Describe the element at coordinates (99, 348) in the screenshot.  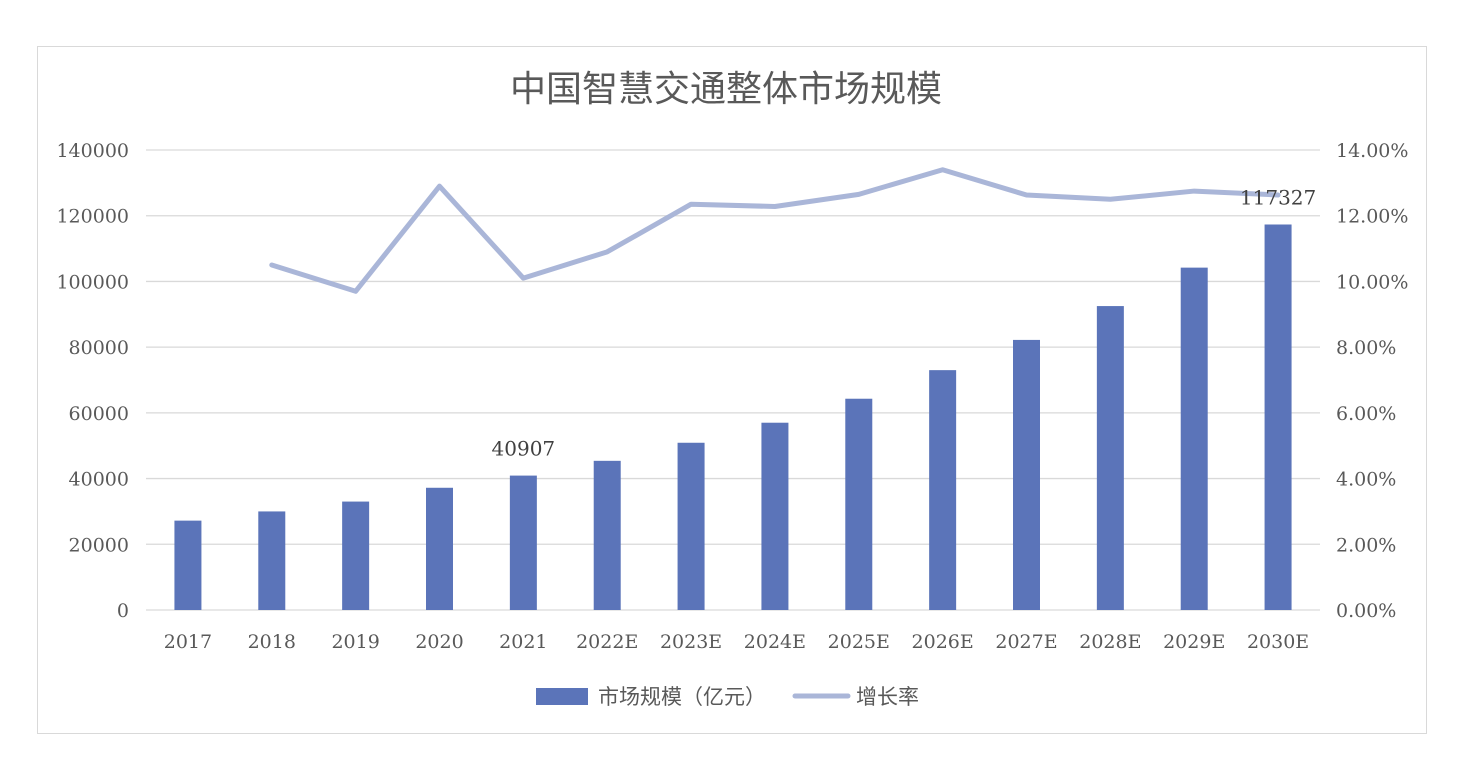
I see `left-tick-label: 80000` at that location.